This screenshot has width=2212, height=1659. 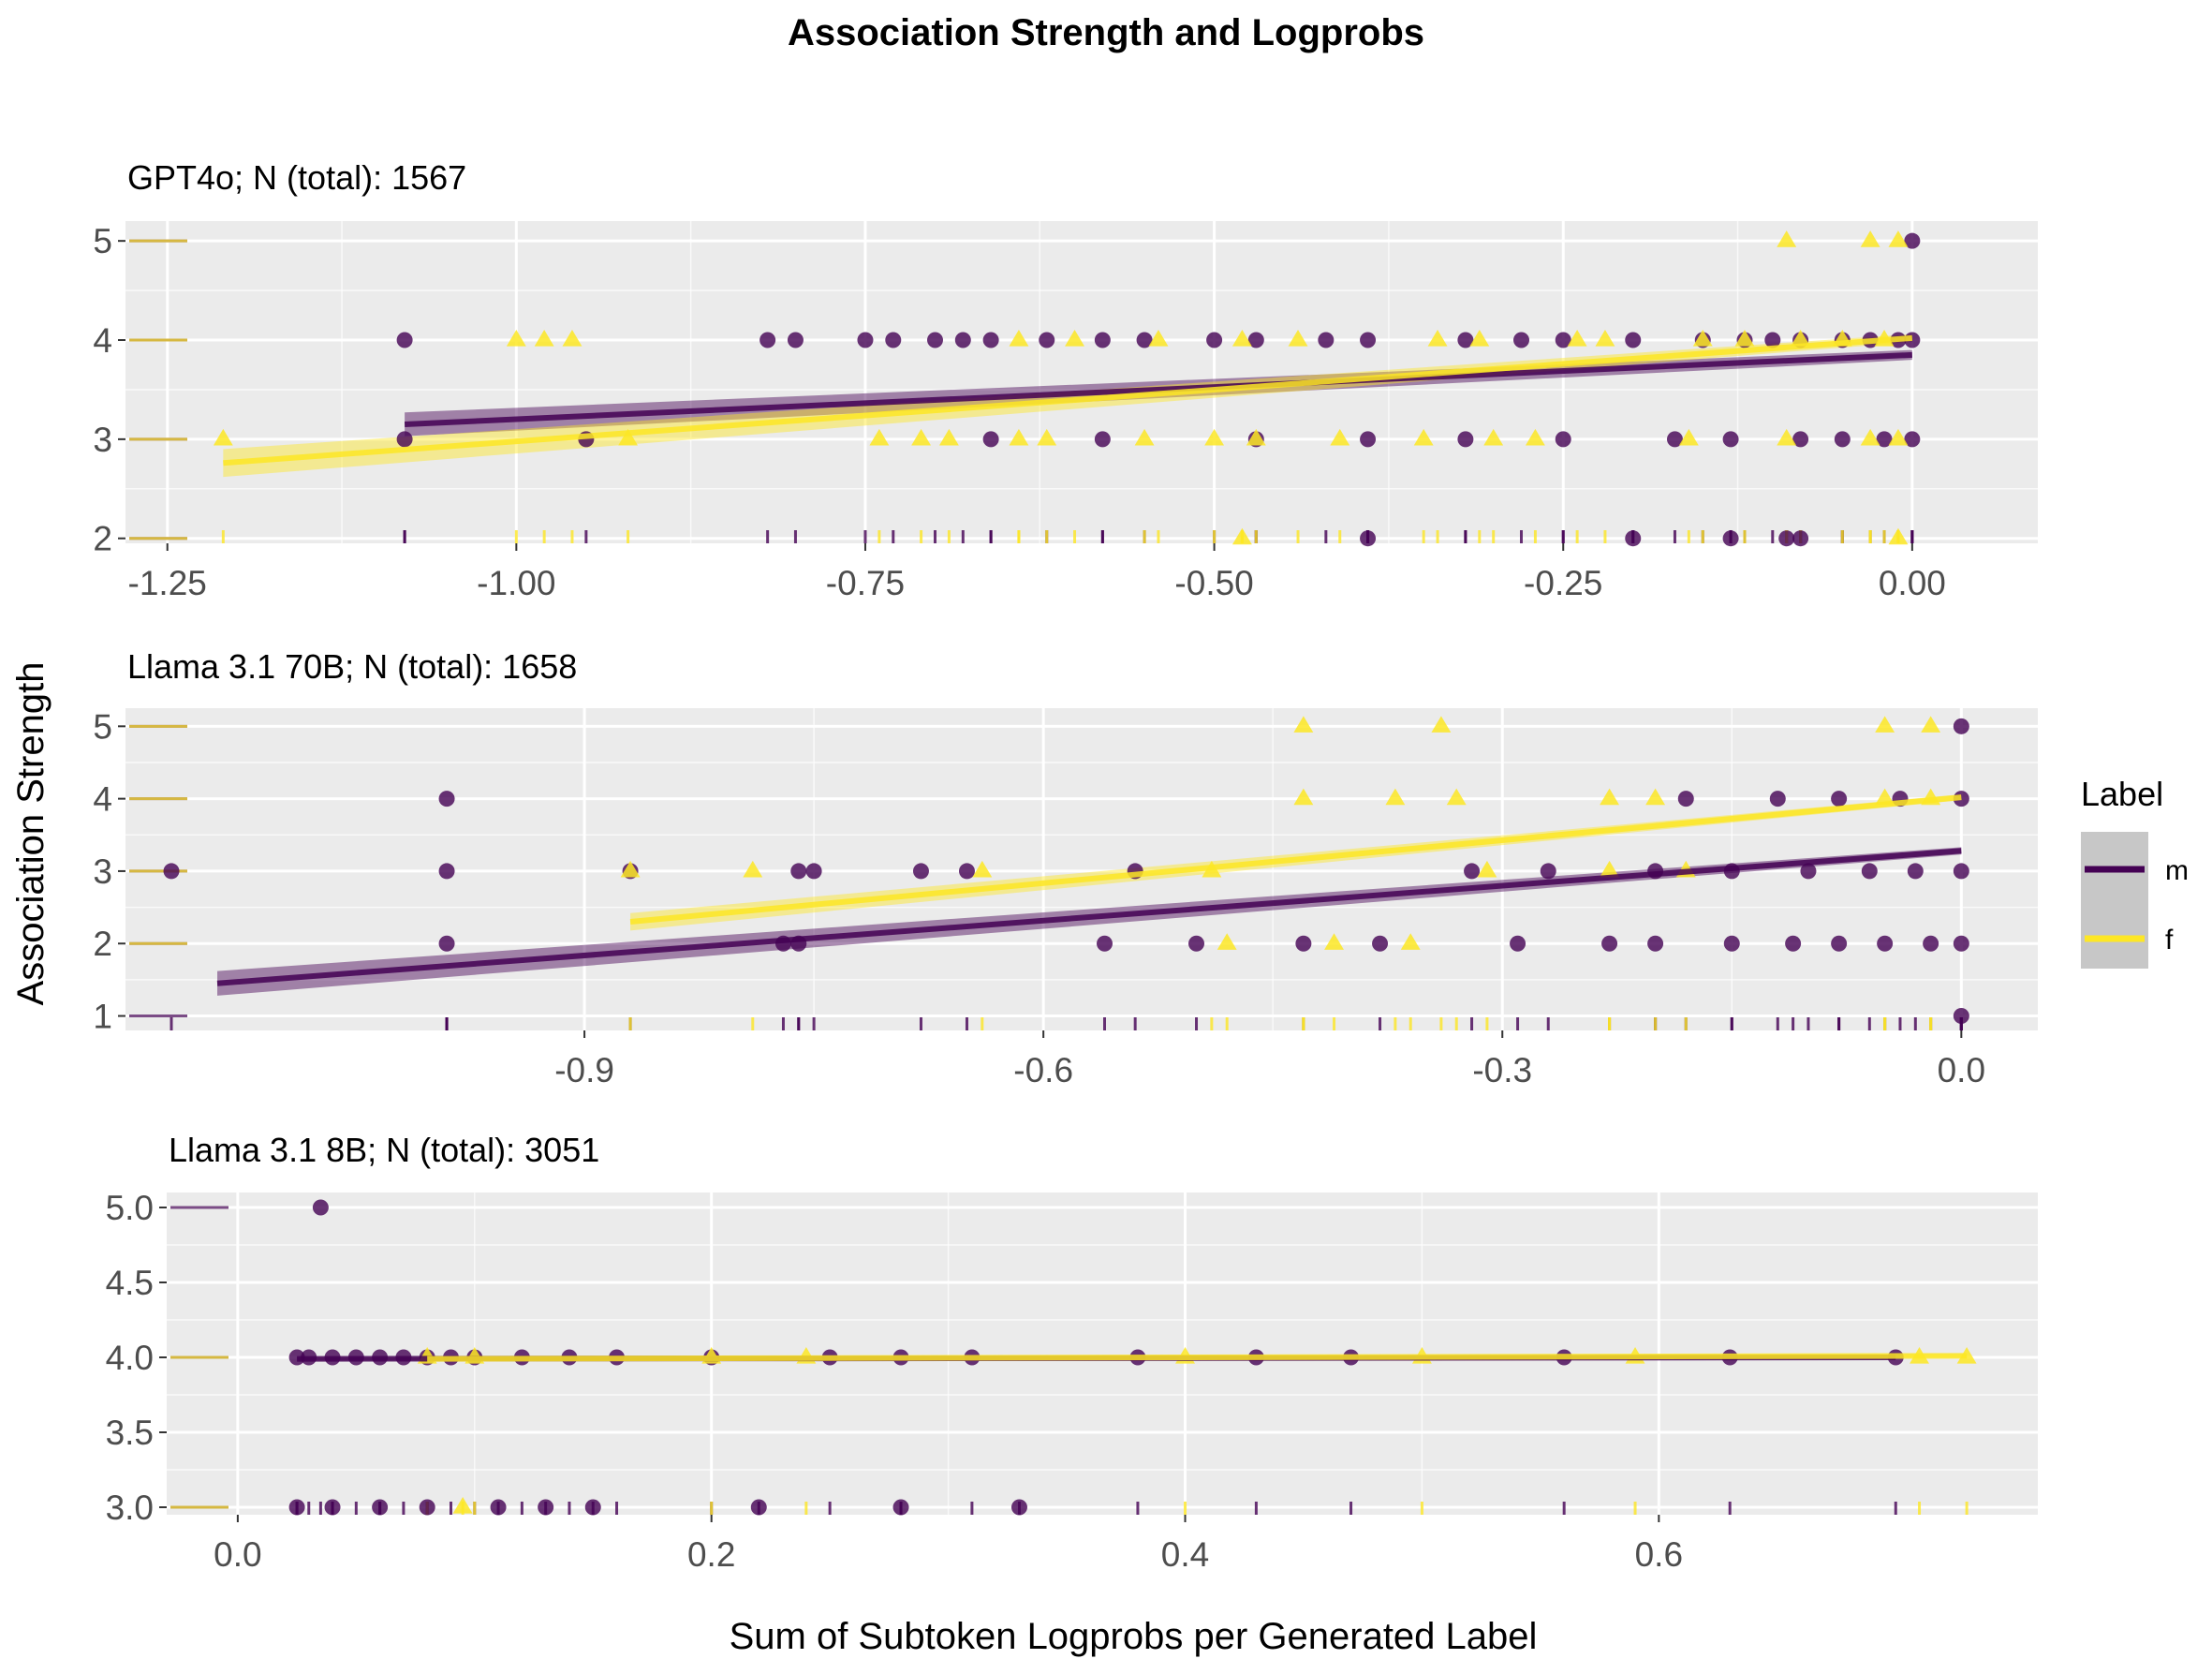 I want to click on legend-key-background, so click(x=2114, y=901).